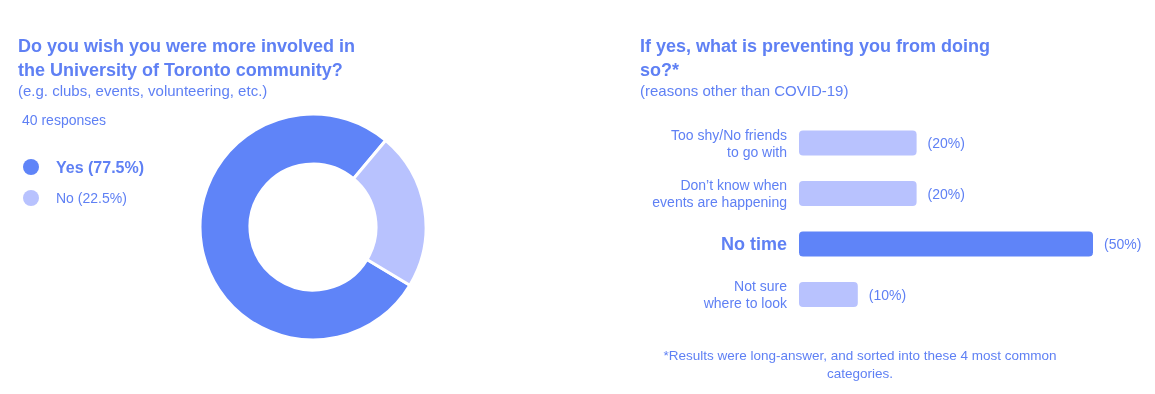  Describe the element at coordinates (64, 120) in the screenshot. I see `text: 40 responses` at that location.